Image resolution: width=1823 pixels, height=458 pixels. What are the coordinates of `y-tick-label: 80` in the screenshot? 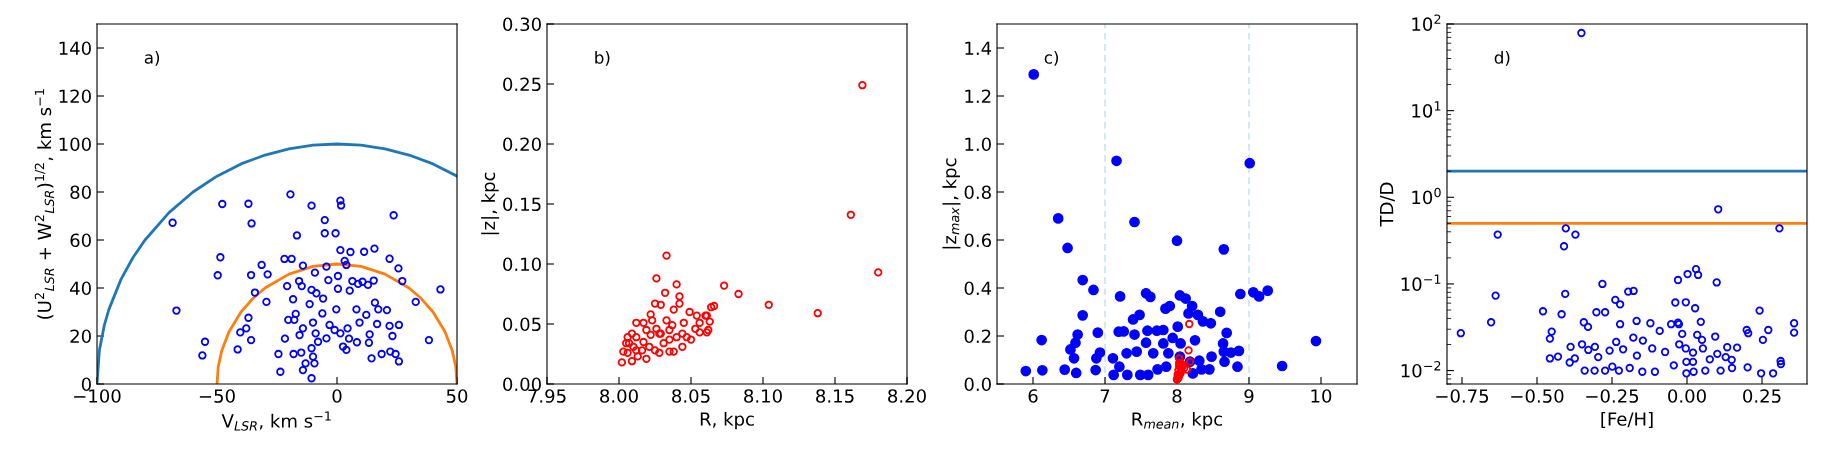 It's located at (80, 192).